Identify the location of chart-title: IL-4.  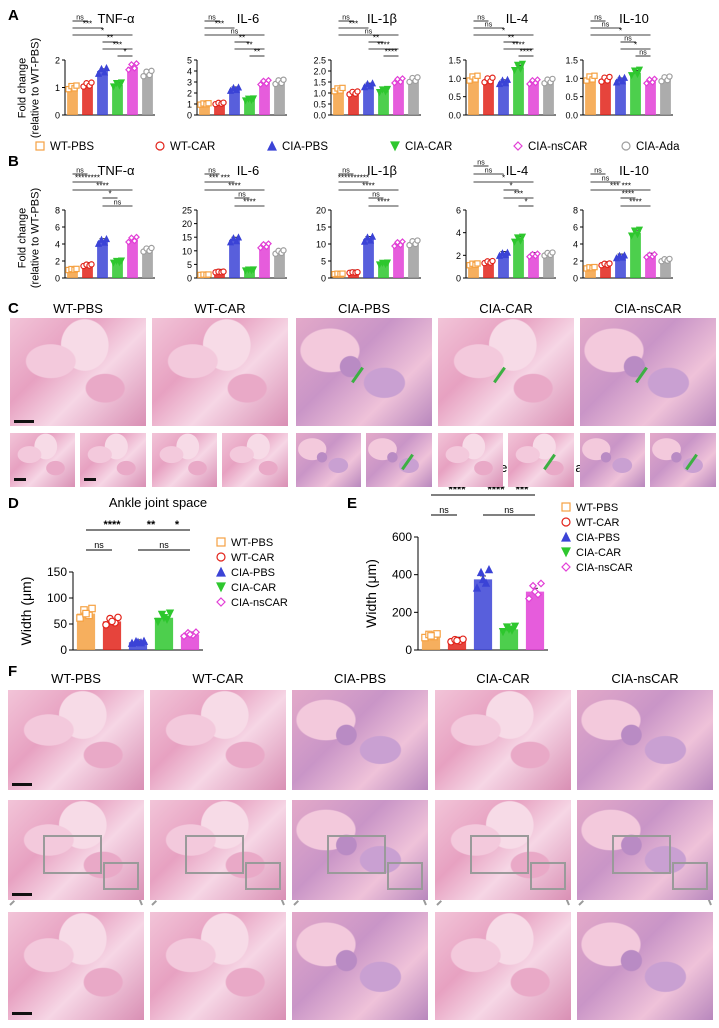
(517, 170).